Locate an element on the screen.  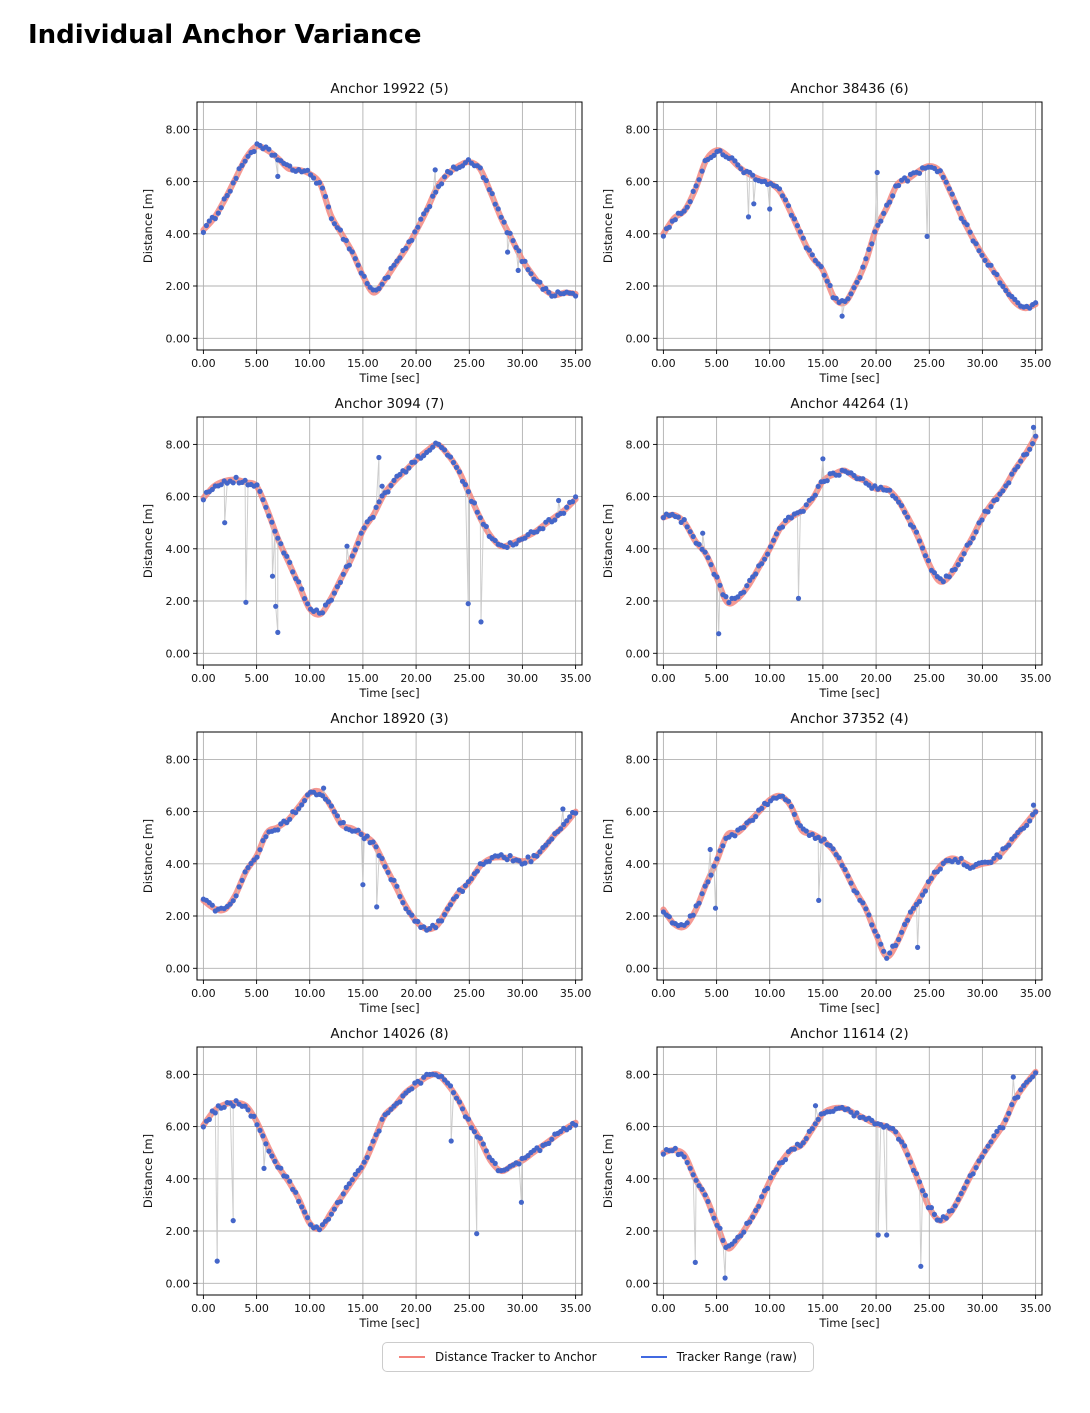
chart-title: Anchor 11614 (2) is located at coordinates (849, 1034).